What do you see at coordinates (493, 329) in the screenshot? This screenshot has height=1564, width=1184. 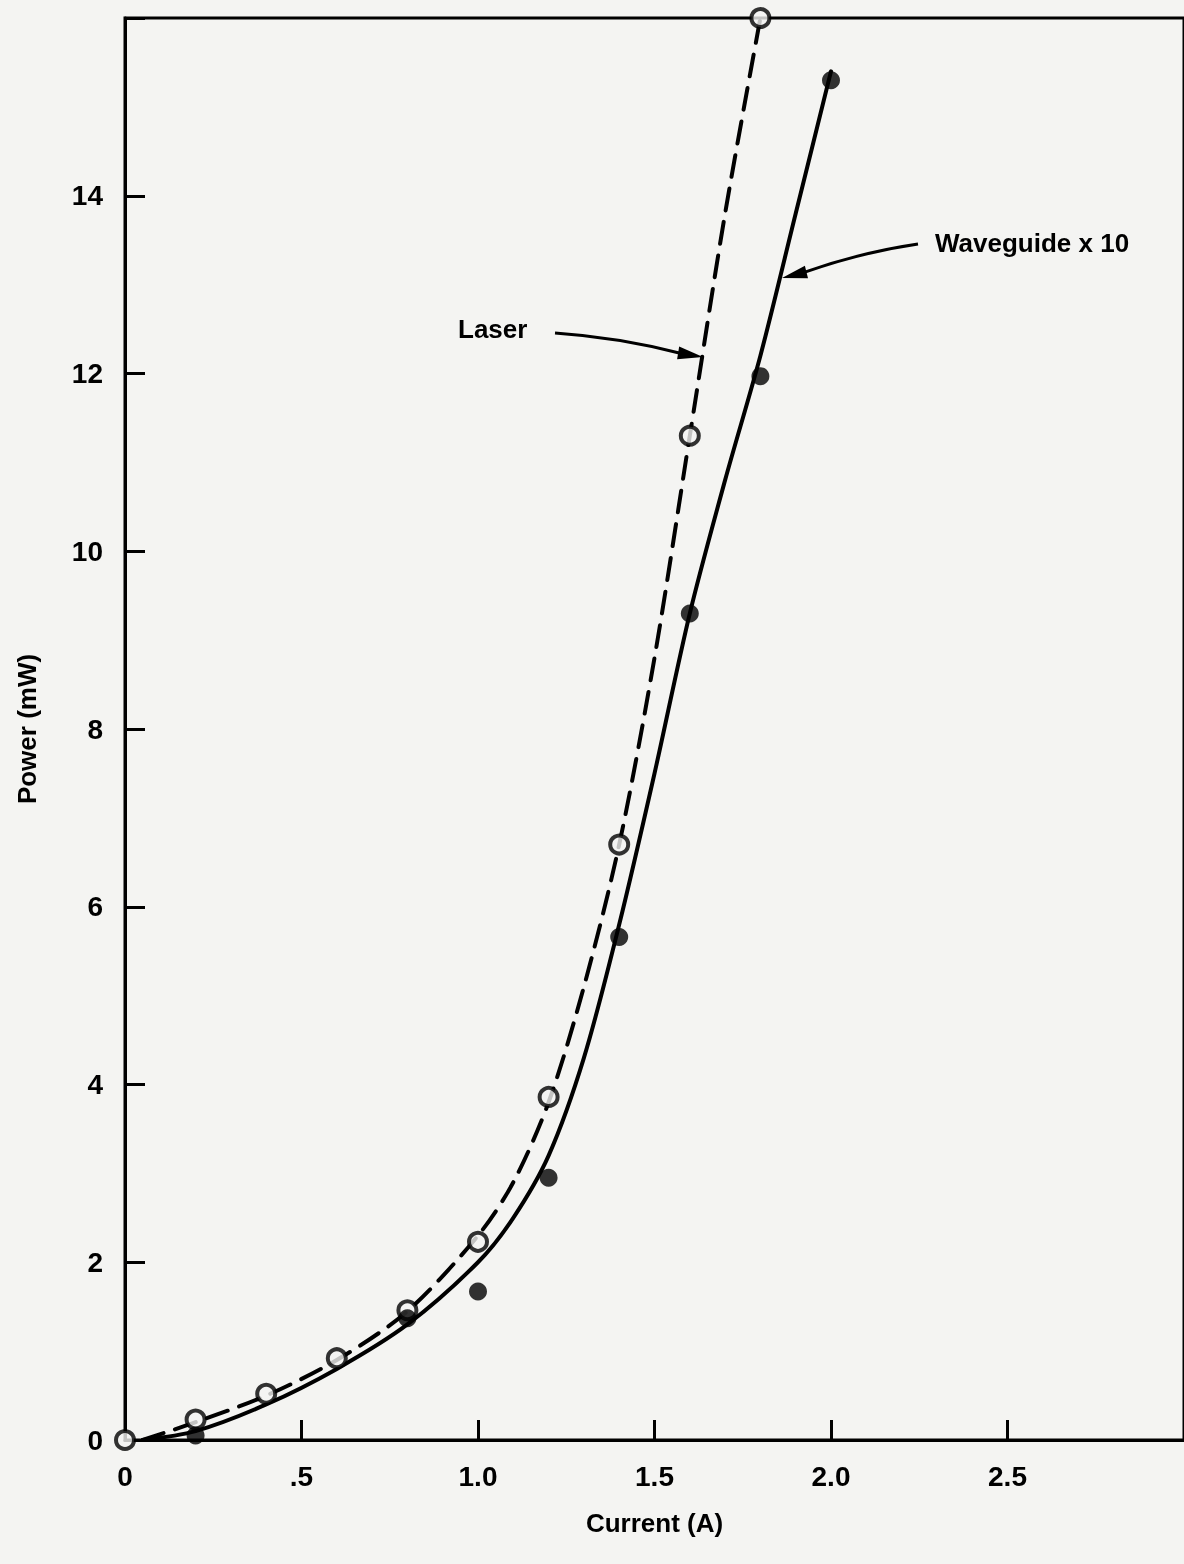 I see `annotation: Laser` at bounding box center [493, 329].